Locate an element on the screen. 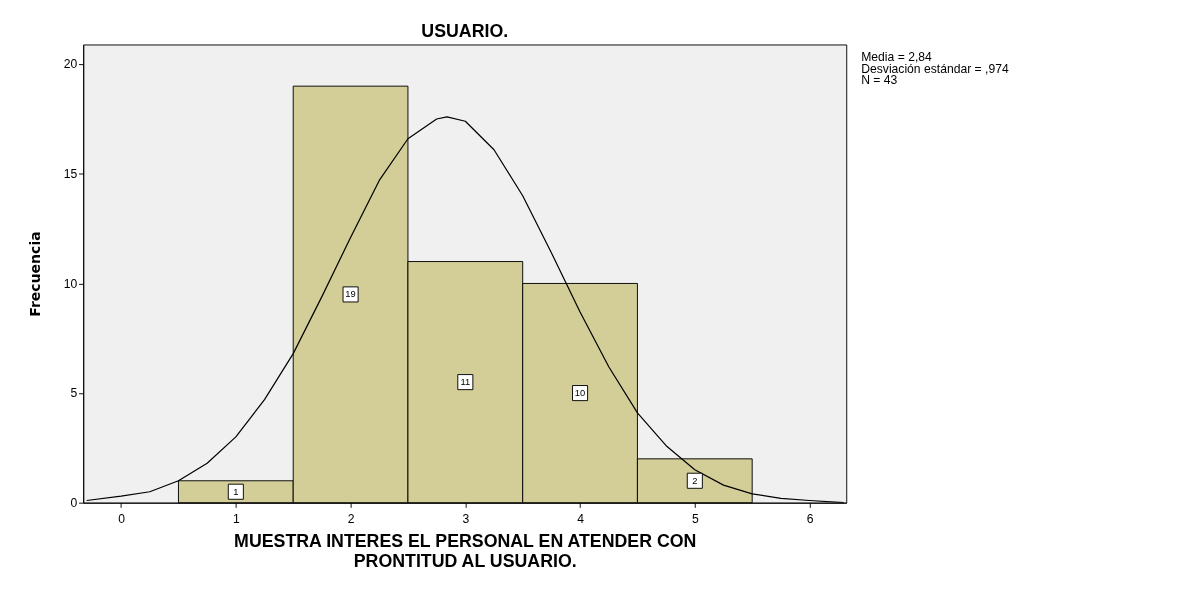 This screenshot has width=1196, height=602. data-label: 2 is located at coordinates (695, 480).